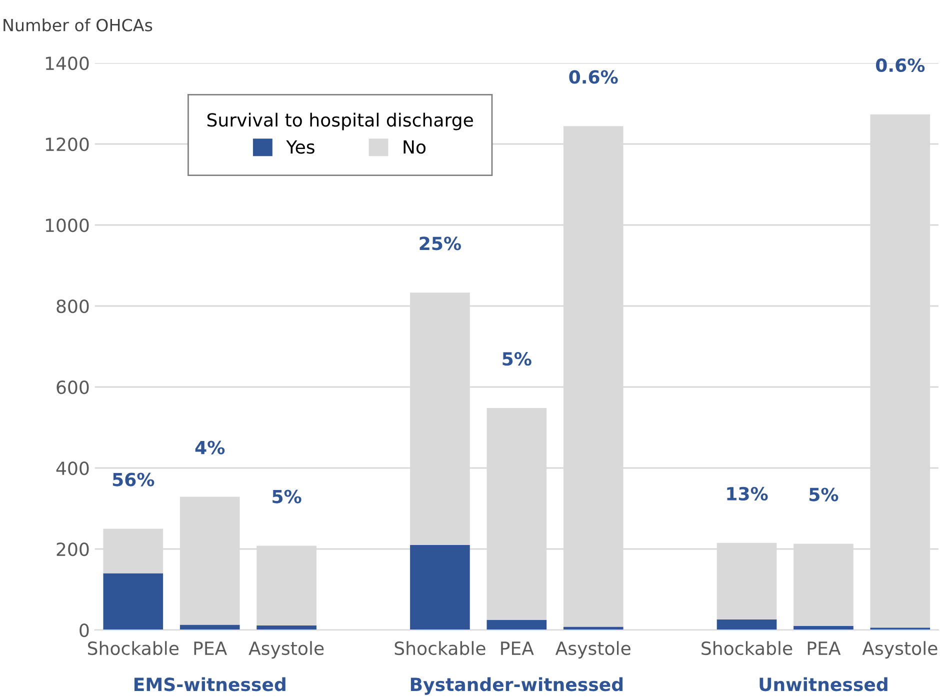 This screenshot has width=948, height=700. Describe the element at coordinates (340, 121) in the screenshot. I see `legend-title: Survival to hospital discharge` at that location.